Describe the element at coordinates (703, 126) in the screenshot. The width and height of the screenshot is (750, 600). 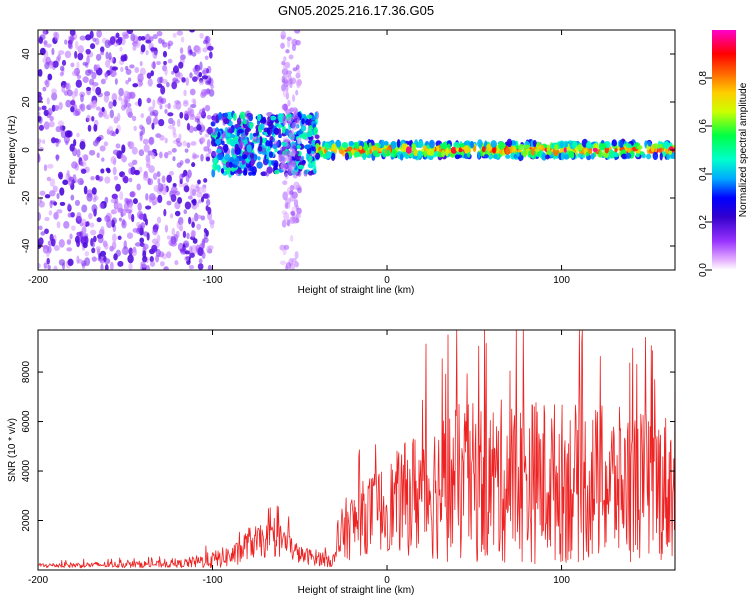
I see `colorbar-tick-label: 0.6` at that location.